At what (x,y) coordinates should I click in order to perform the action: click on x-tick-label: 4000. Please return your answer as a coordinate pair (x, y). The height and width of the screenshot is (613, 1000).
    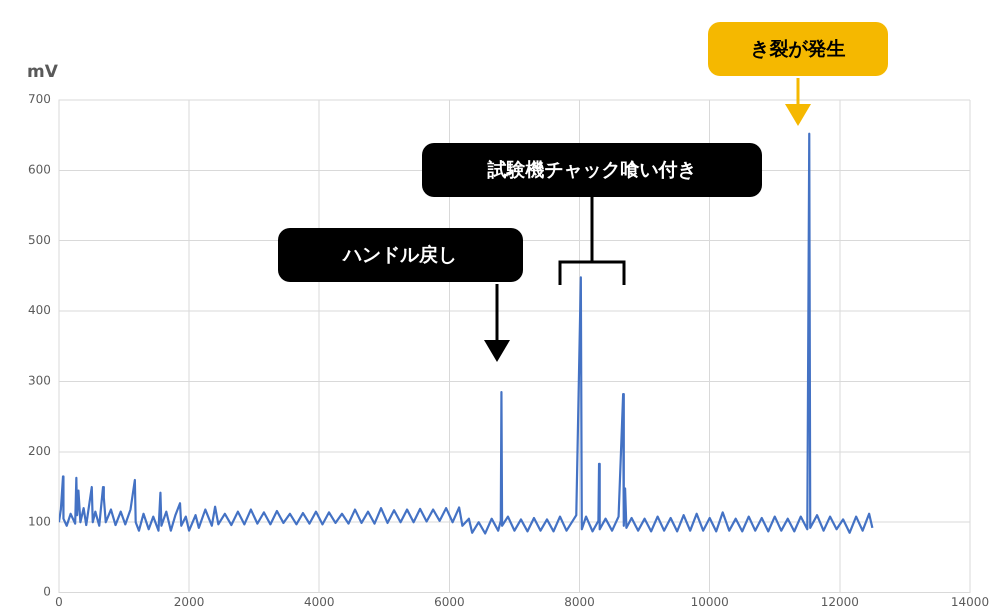
    Looking at the image, I should click on (319, 601).